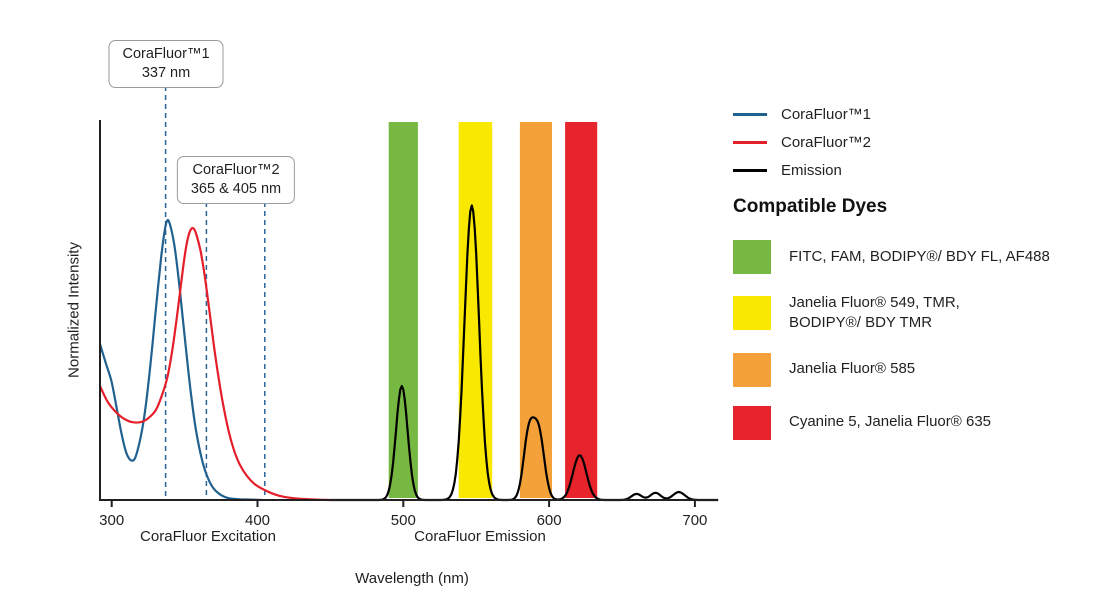  Describe the element at coordinates (826, 142) in the screenshot. I see `legend-label-corafluor2: CoraFluor™2` at that location.